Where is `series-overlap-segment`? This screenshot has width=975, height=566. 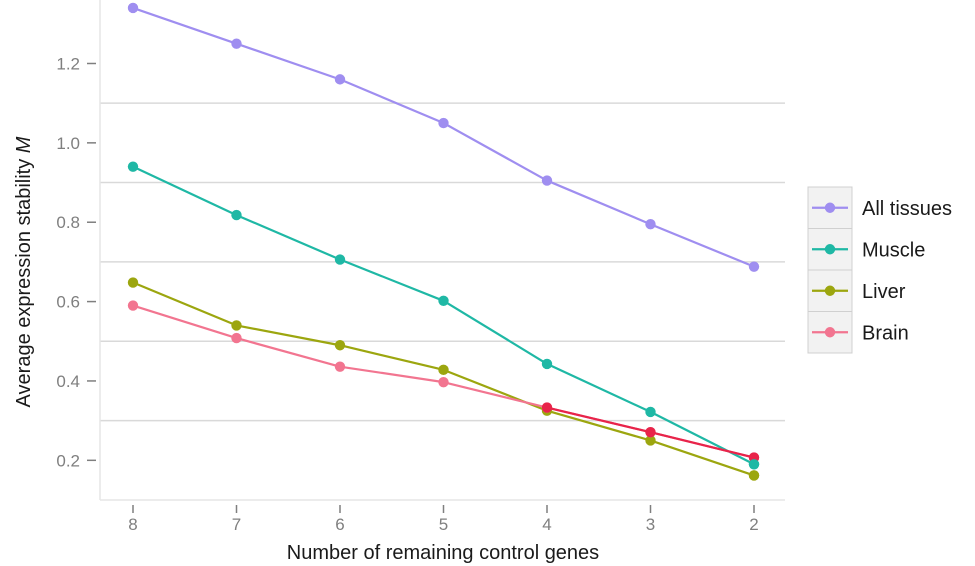
series-overlap-segment is located at coordinates (650, 441).